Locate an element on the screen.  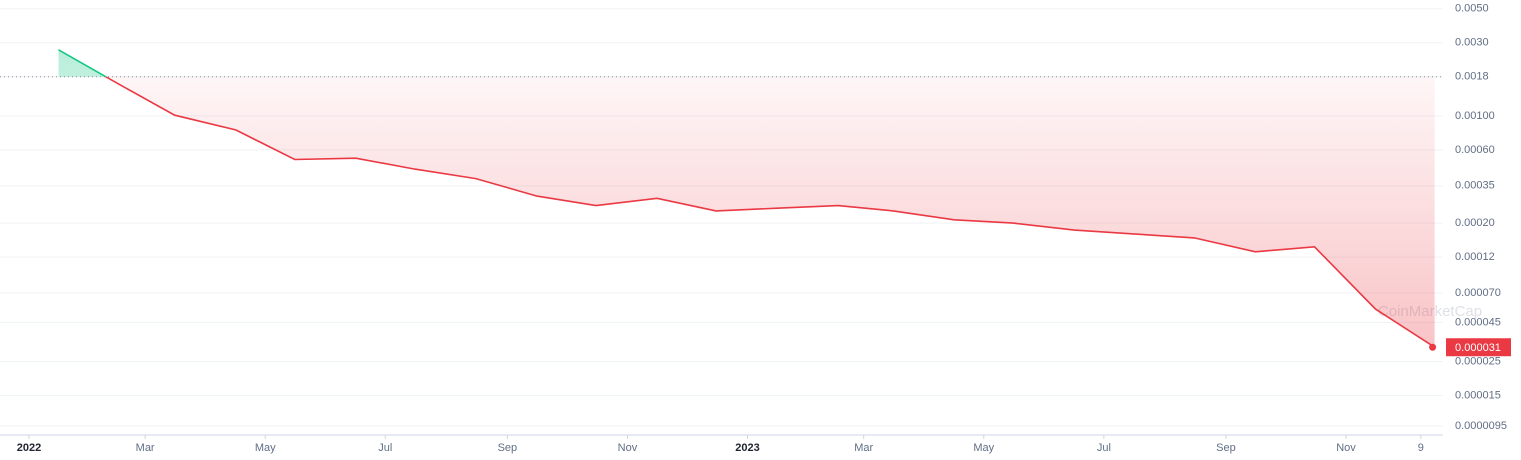
y-tick-label: 0.0000095 is located at coordinates (1481, 426).